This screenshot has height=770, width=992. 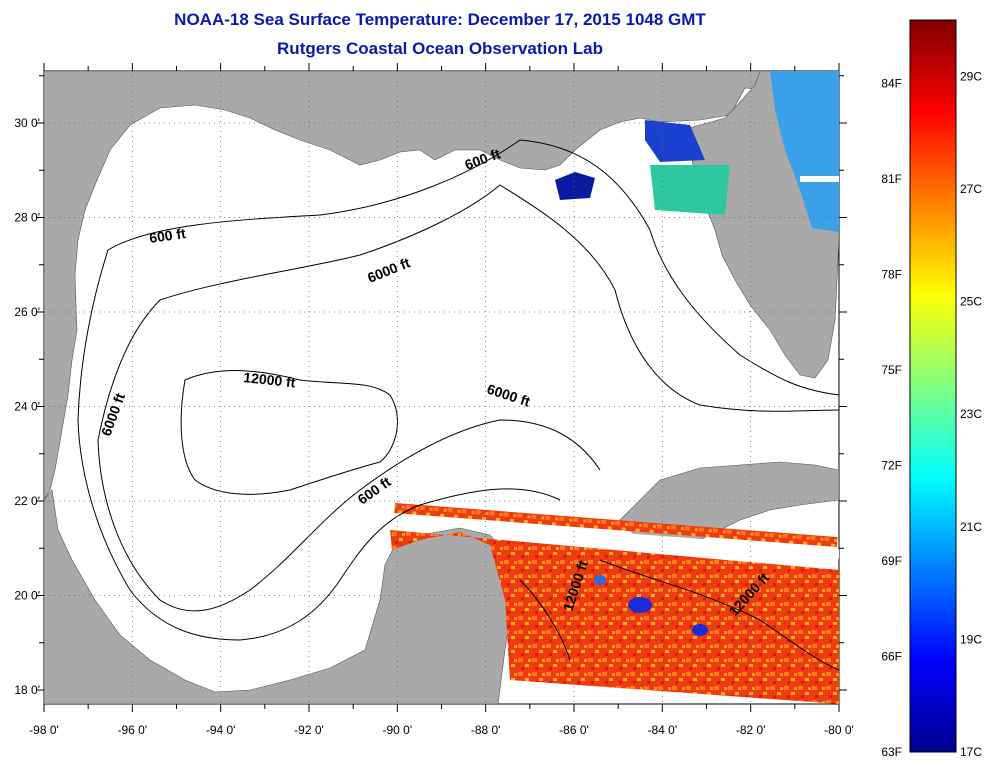 I want to click on contour-12000ft, so click(x=289, y=432).